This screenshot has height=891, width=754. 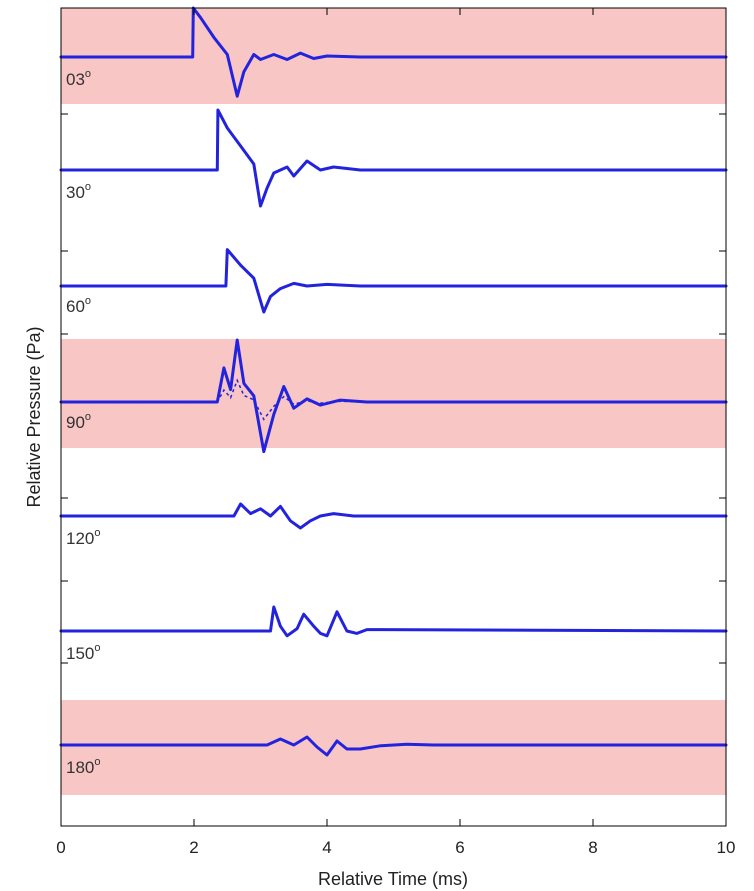 I want to click on angle-label-180: 180o, so click(x=83, y=766).